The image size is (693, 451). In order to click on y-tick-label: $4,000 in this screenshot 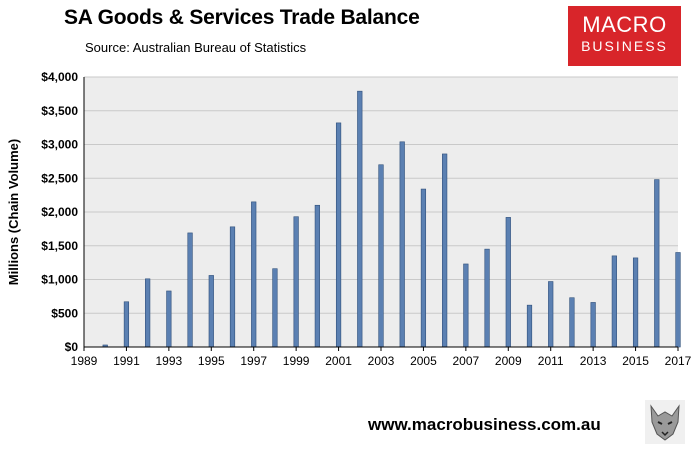, I will do `click(59, 77)`.